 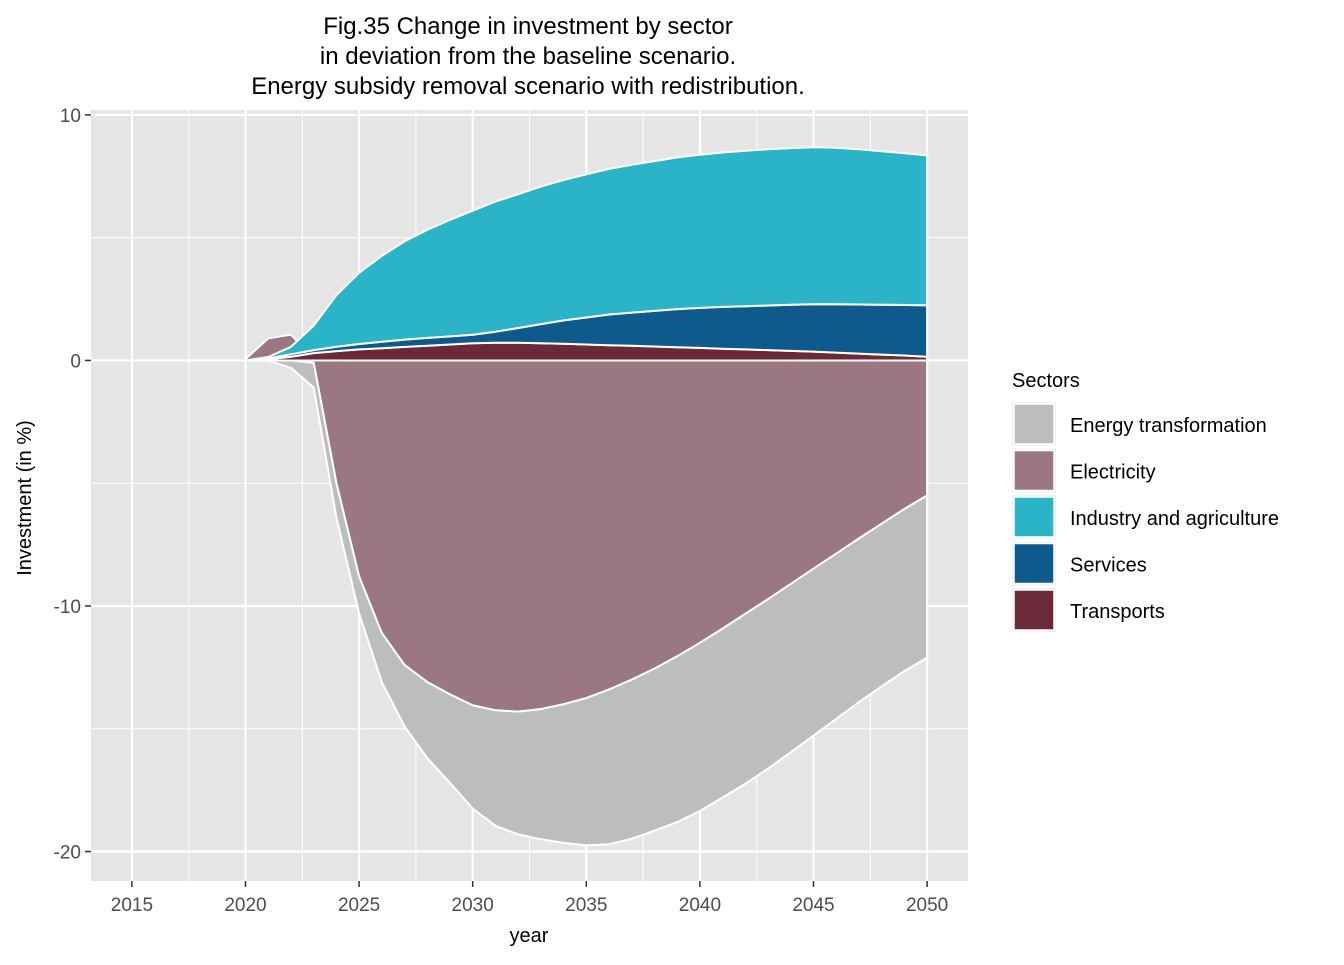 I want to click on x-tick-label: 2015, so click(x=132, y=905).